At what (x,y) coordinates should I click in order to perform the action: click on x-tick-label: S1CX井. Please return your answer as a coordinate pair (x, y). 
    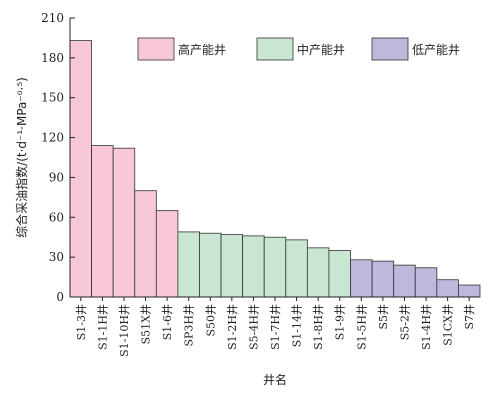
    Looking at the image, I should click on (448, 325).